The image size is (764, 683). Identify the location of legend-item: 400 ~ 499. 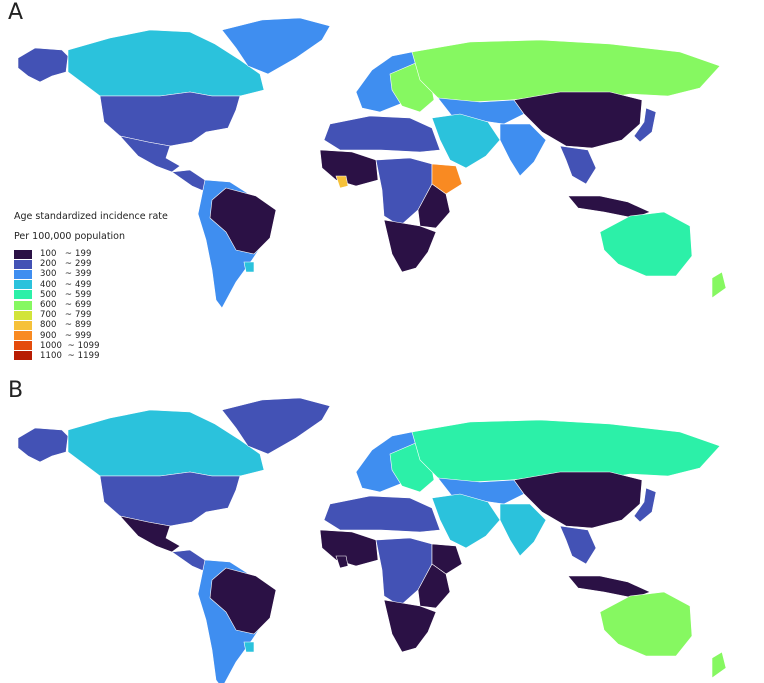
(91, 285).